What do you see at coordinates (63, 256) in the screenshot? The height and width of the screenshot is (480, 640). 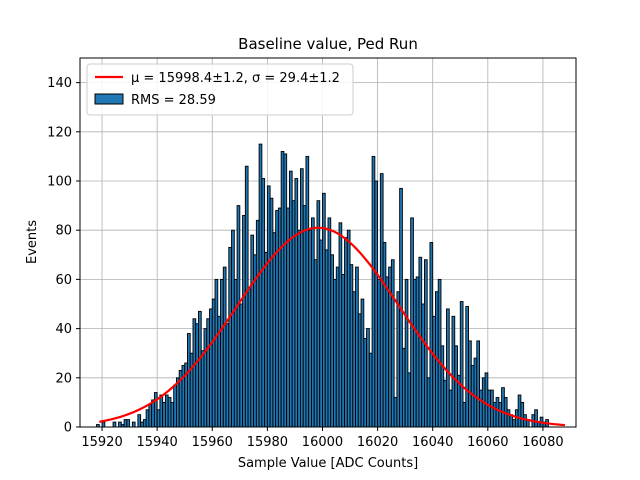 I see `y-axis-ticks: 0 20 40 60 80 100 120 140` at bounding box center [63, 256].